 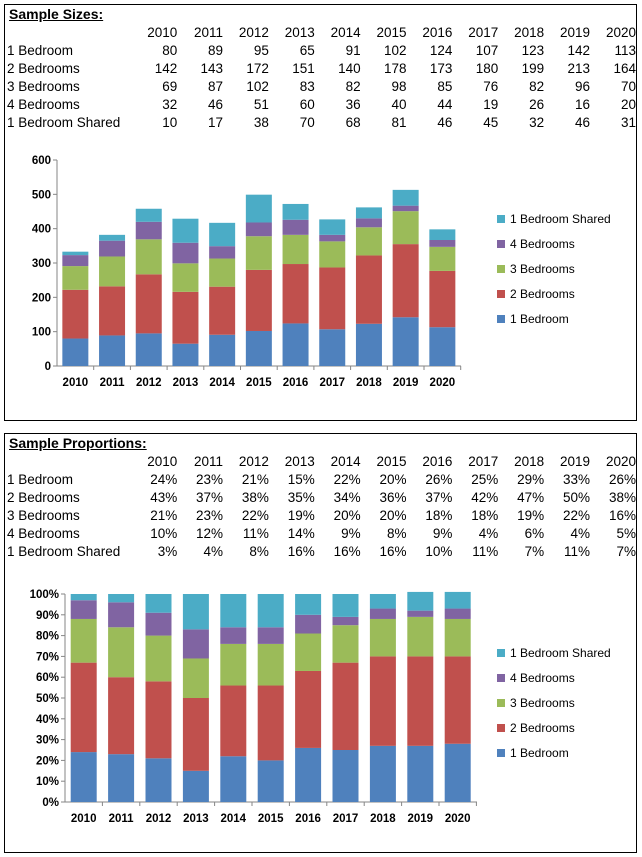 What do you see at coordinates (351, 533) in the screenshot?
I see `table-cell: 9%` at bounding box center [351, 533].